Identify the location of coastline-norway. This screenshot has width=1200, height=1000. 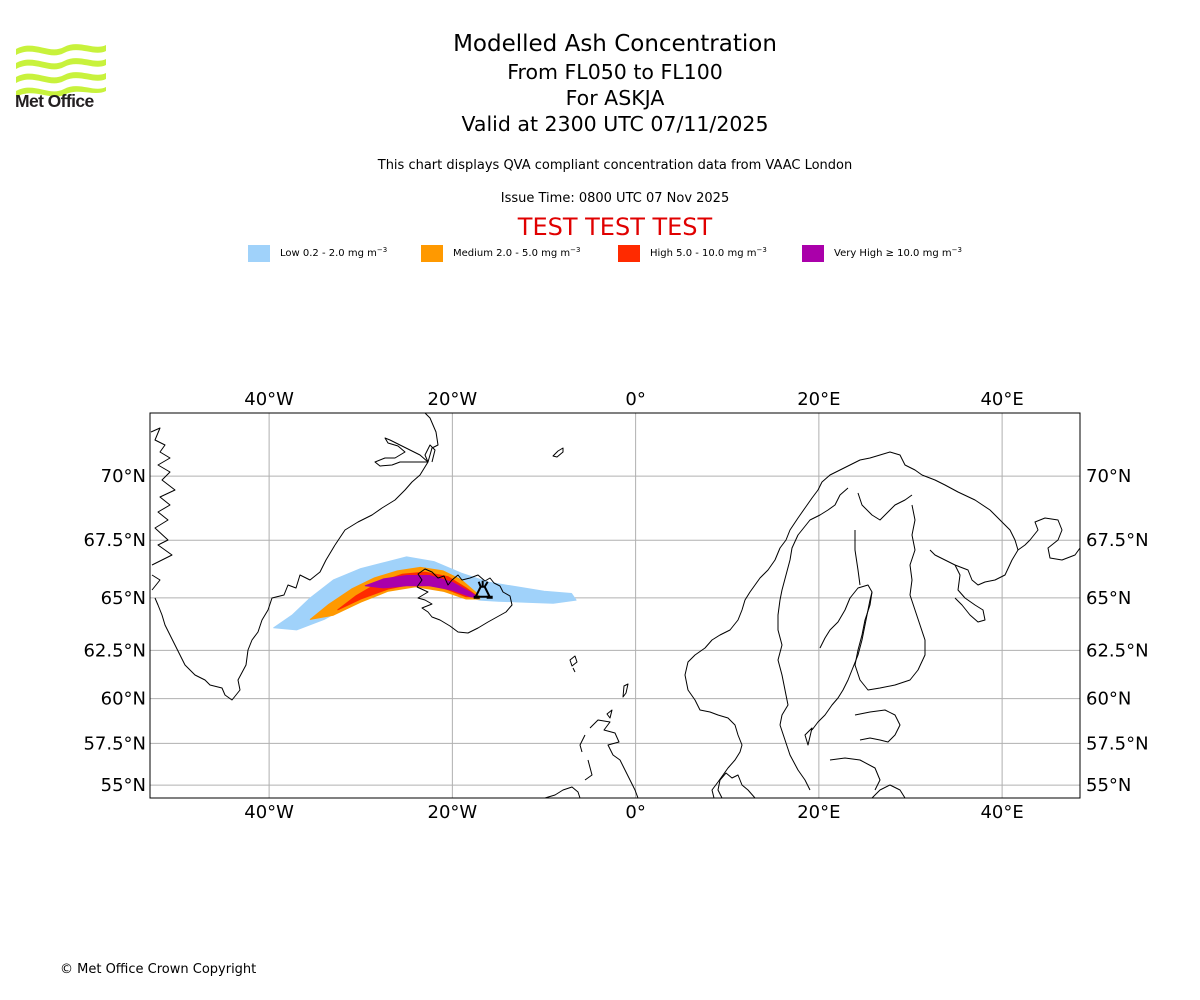
(803, 624).